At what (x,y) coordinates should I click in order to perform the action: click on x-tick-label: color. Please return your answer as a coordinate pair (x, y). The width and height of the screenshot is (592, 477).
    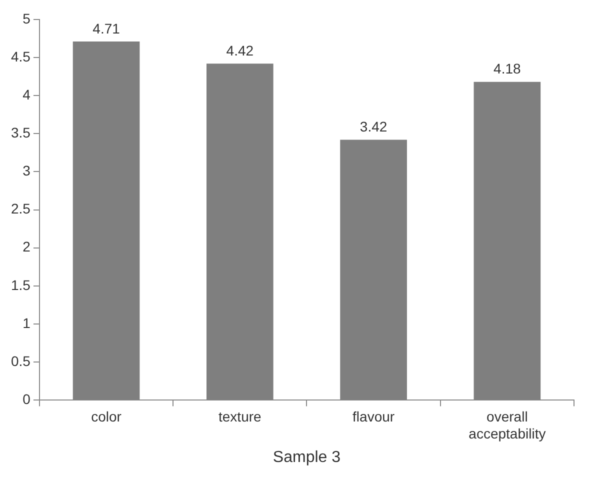
    Looking at the image, I should click on (106, 416).